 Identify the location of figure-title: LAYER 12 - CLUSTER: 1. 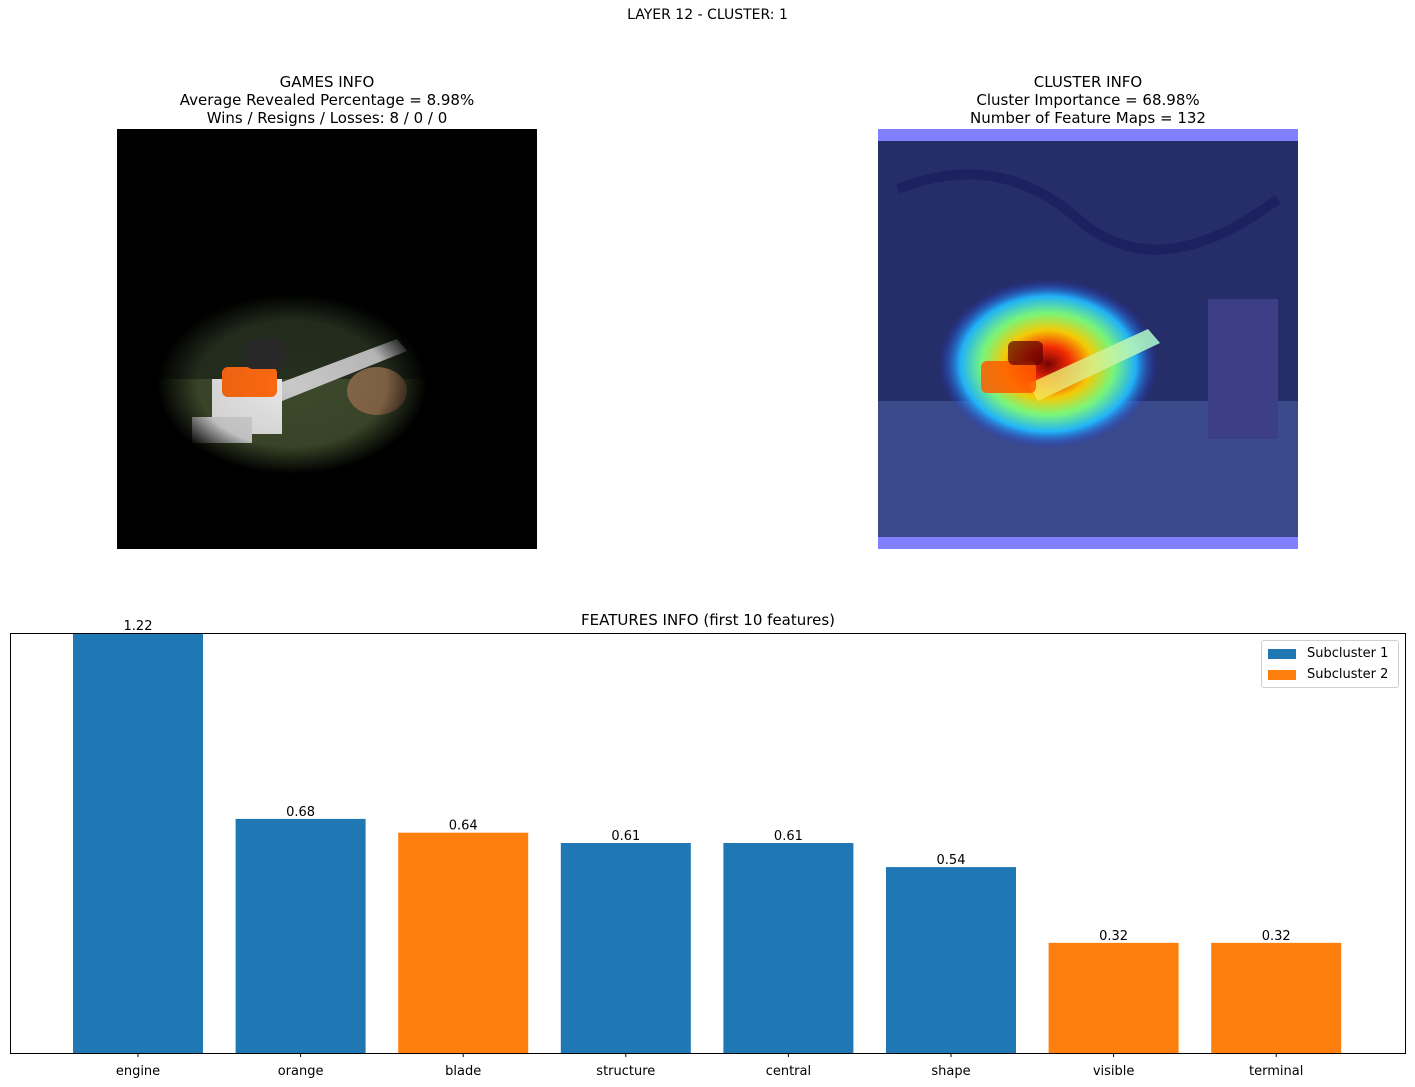
(707, 15).